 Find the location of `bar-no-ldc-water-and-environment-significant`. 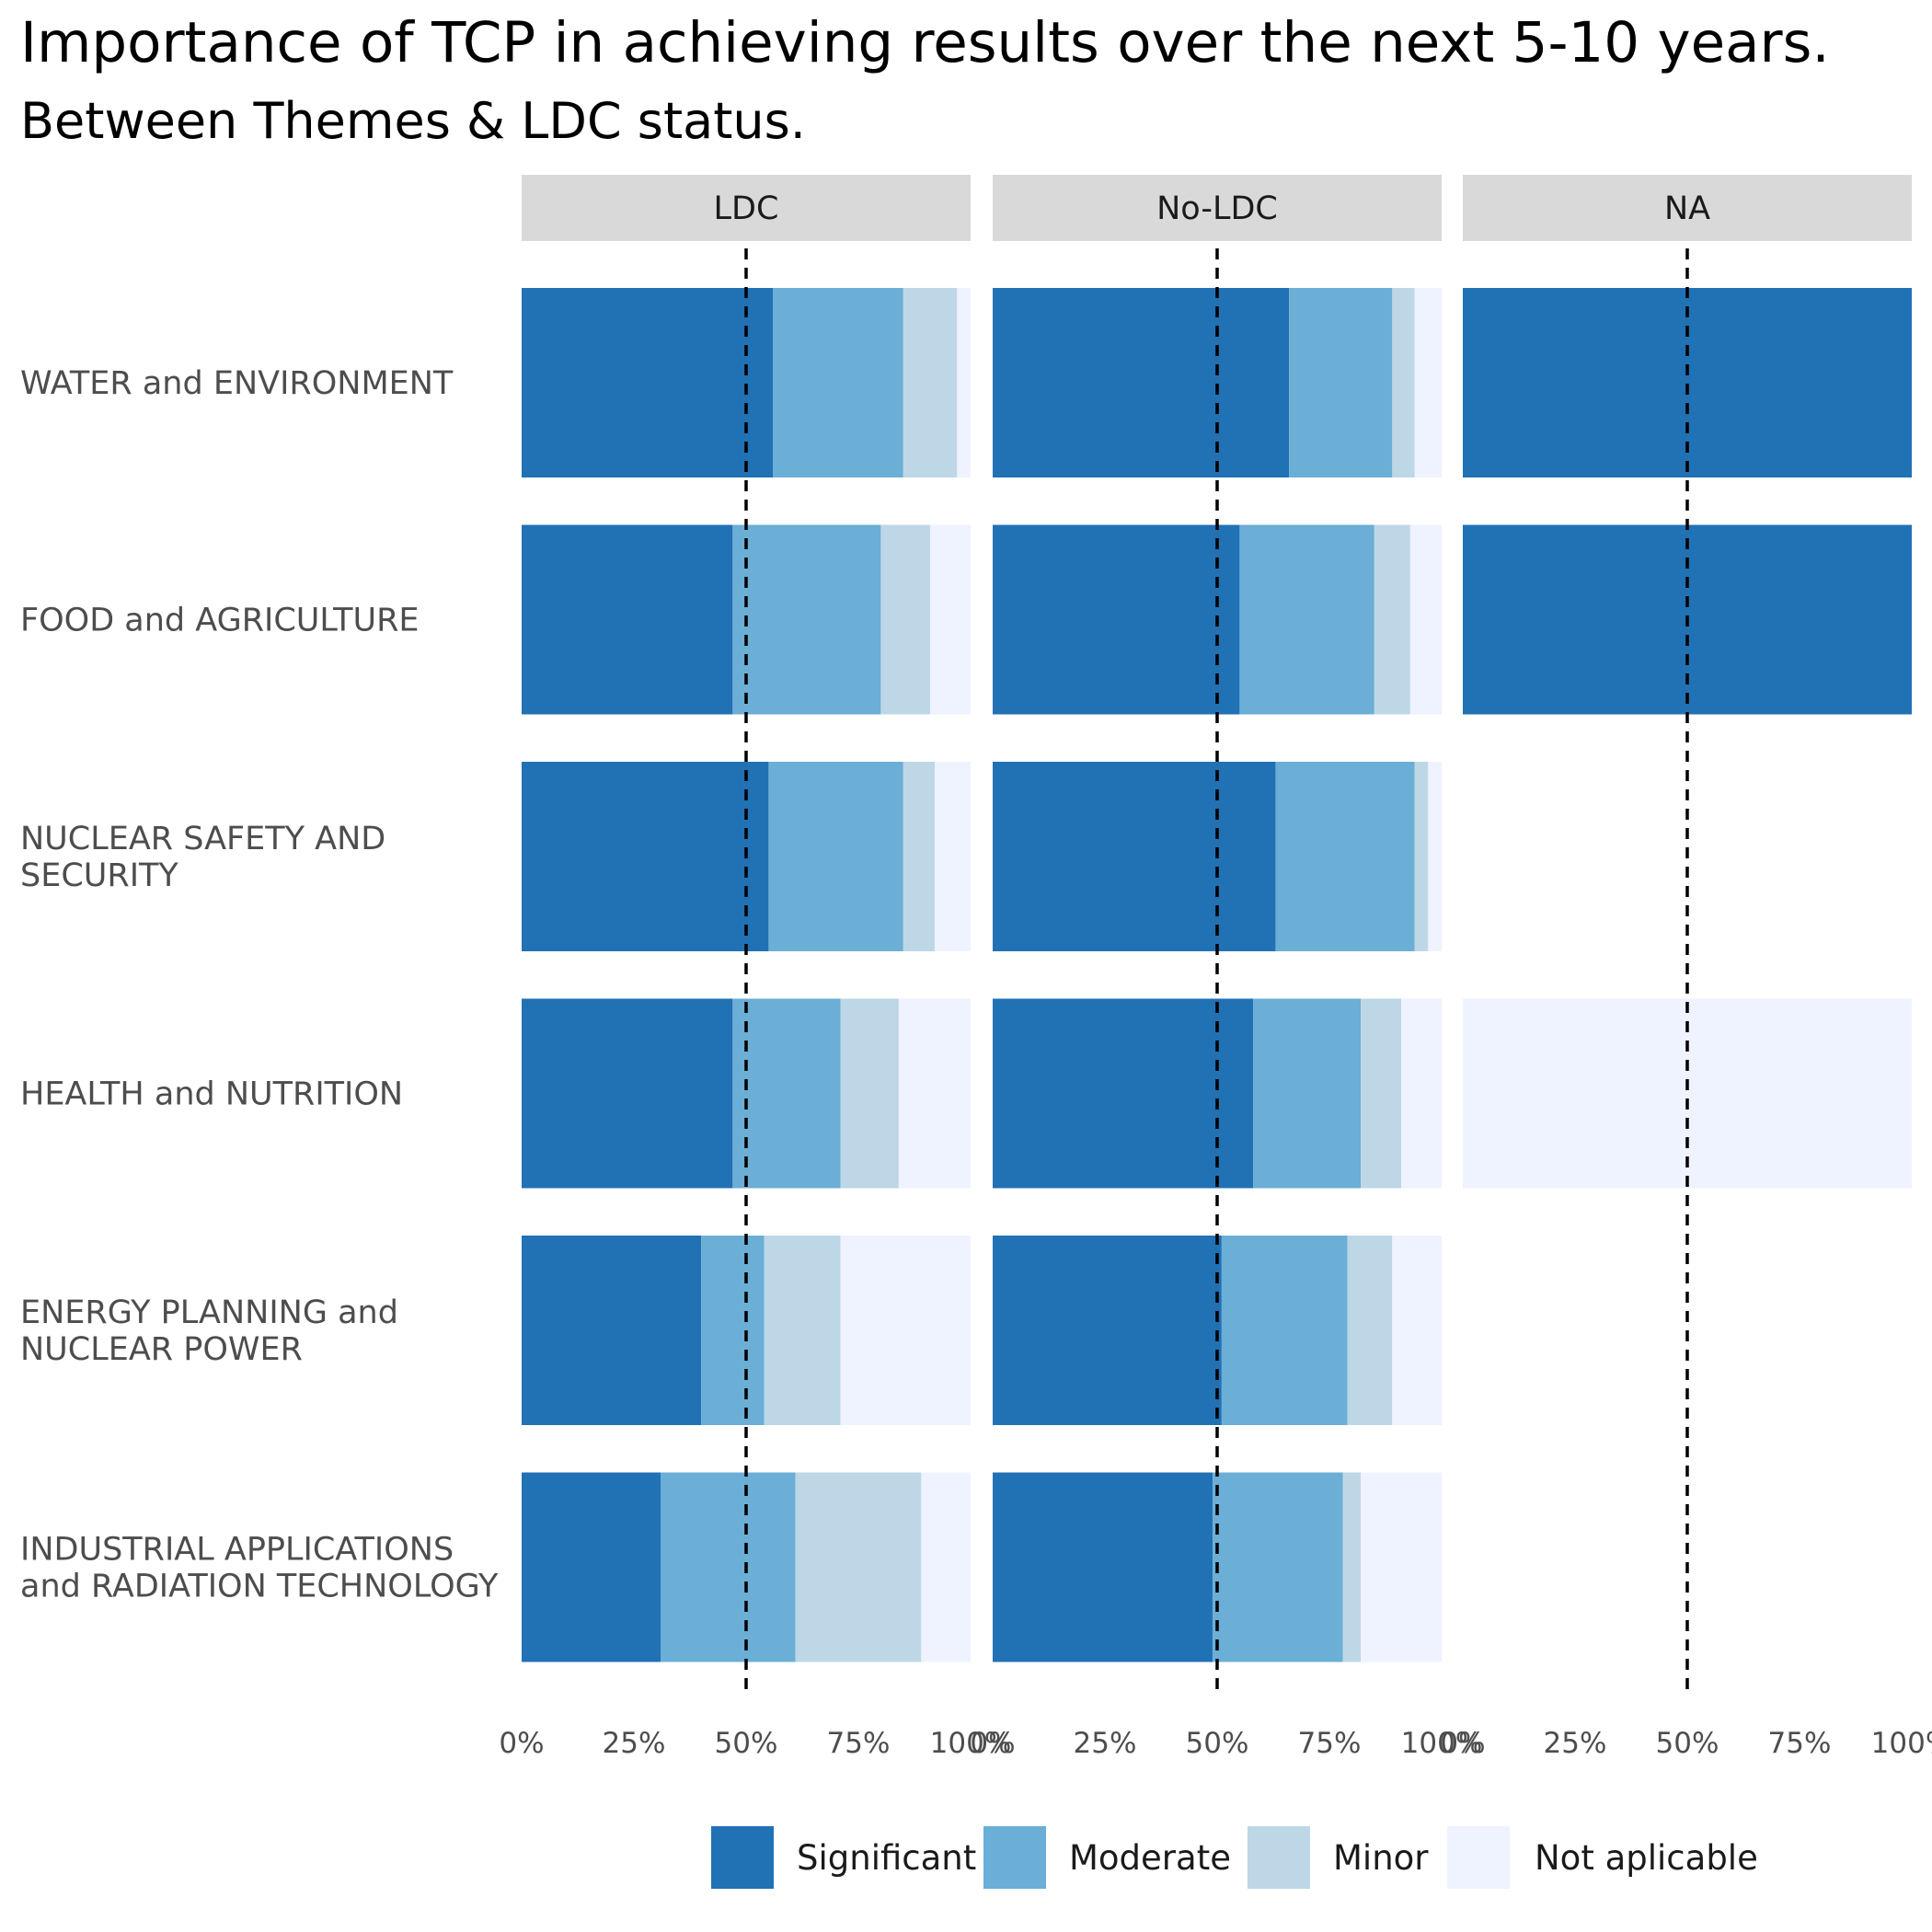

bar-no-ldc-water-and-environment-significant is located at coordinates (1141, 382).